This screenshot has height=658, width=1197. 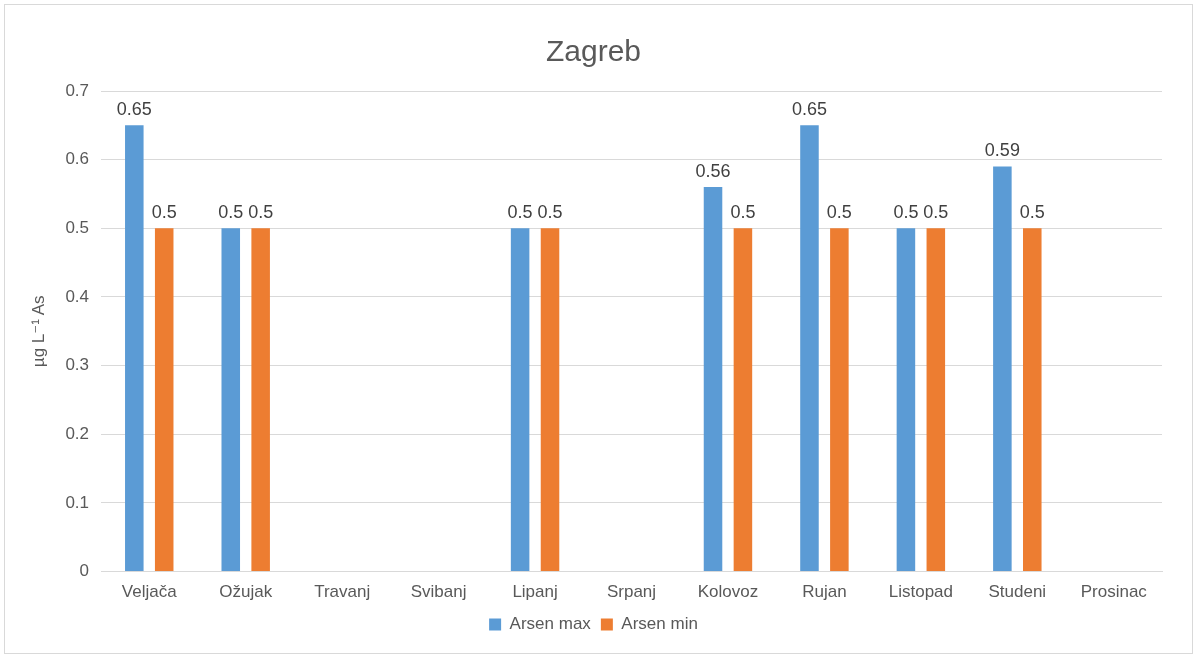 What do you see at coordinates (77, 502) in the screenshot?
I see `y-tick-label: 0.1` at bounding box center [77, 502].